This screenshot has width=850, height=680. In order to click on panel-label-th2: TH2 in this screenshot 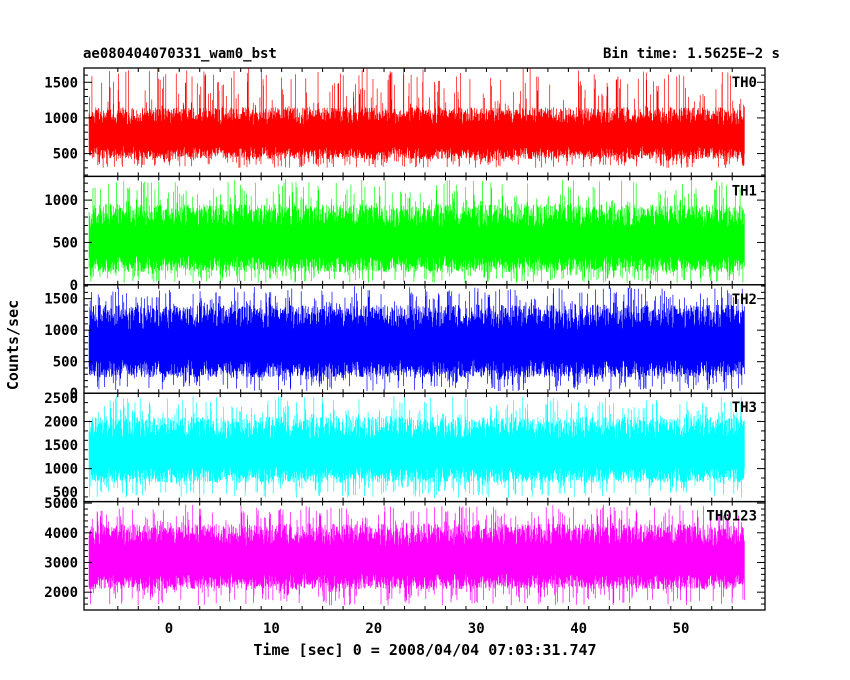, I will do `click(744, 300)`.